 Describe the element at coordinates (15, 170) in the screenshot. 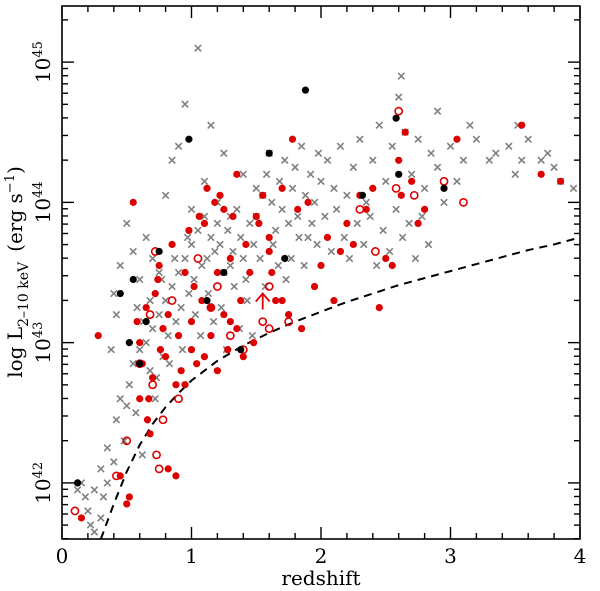

I see `y-axis-title-close: )` at that location.